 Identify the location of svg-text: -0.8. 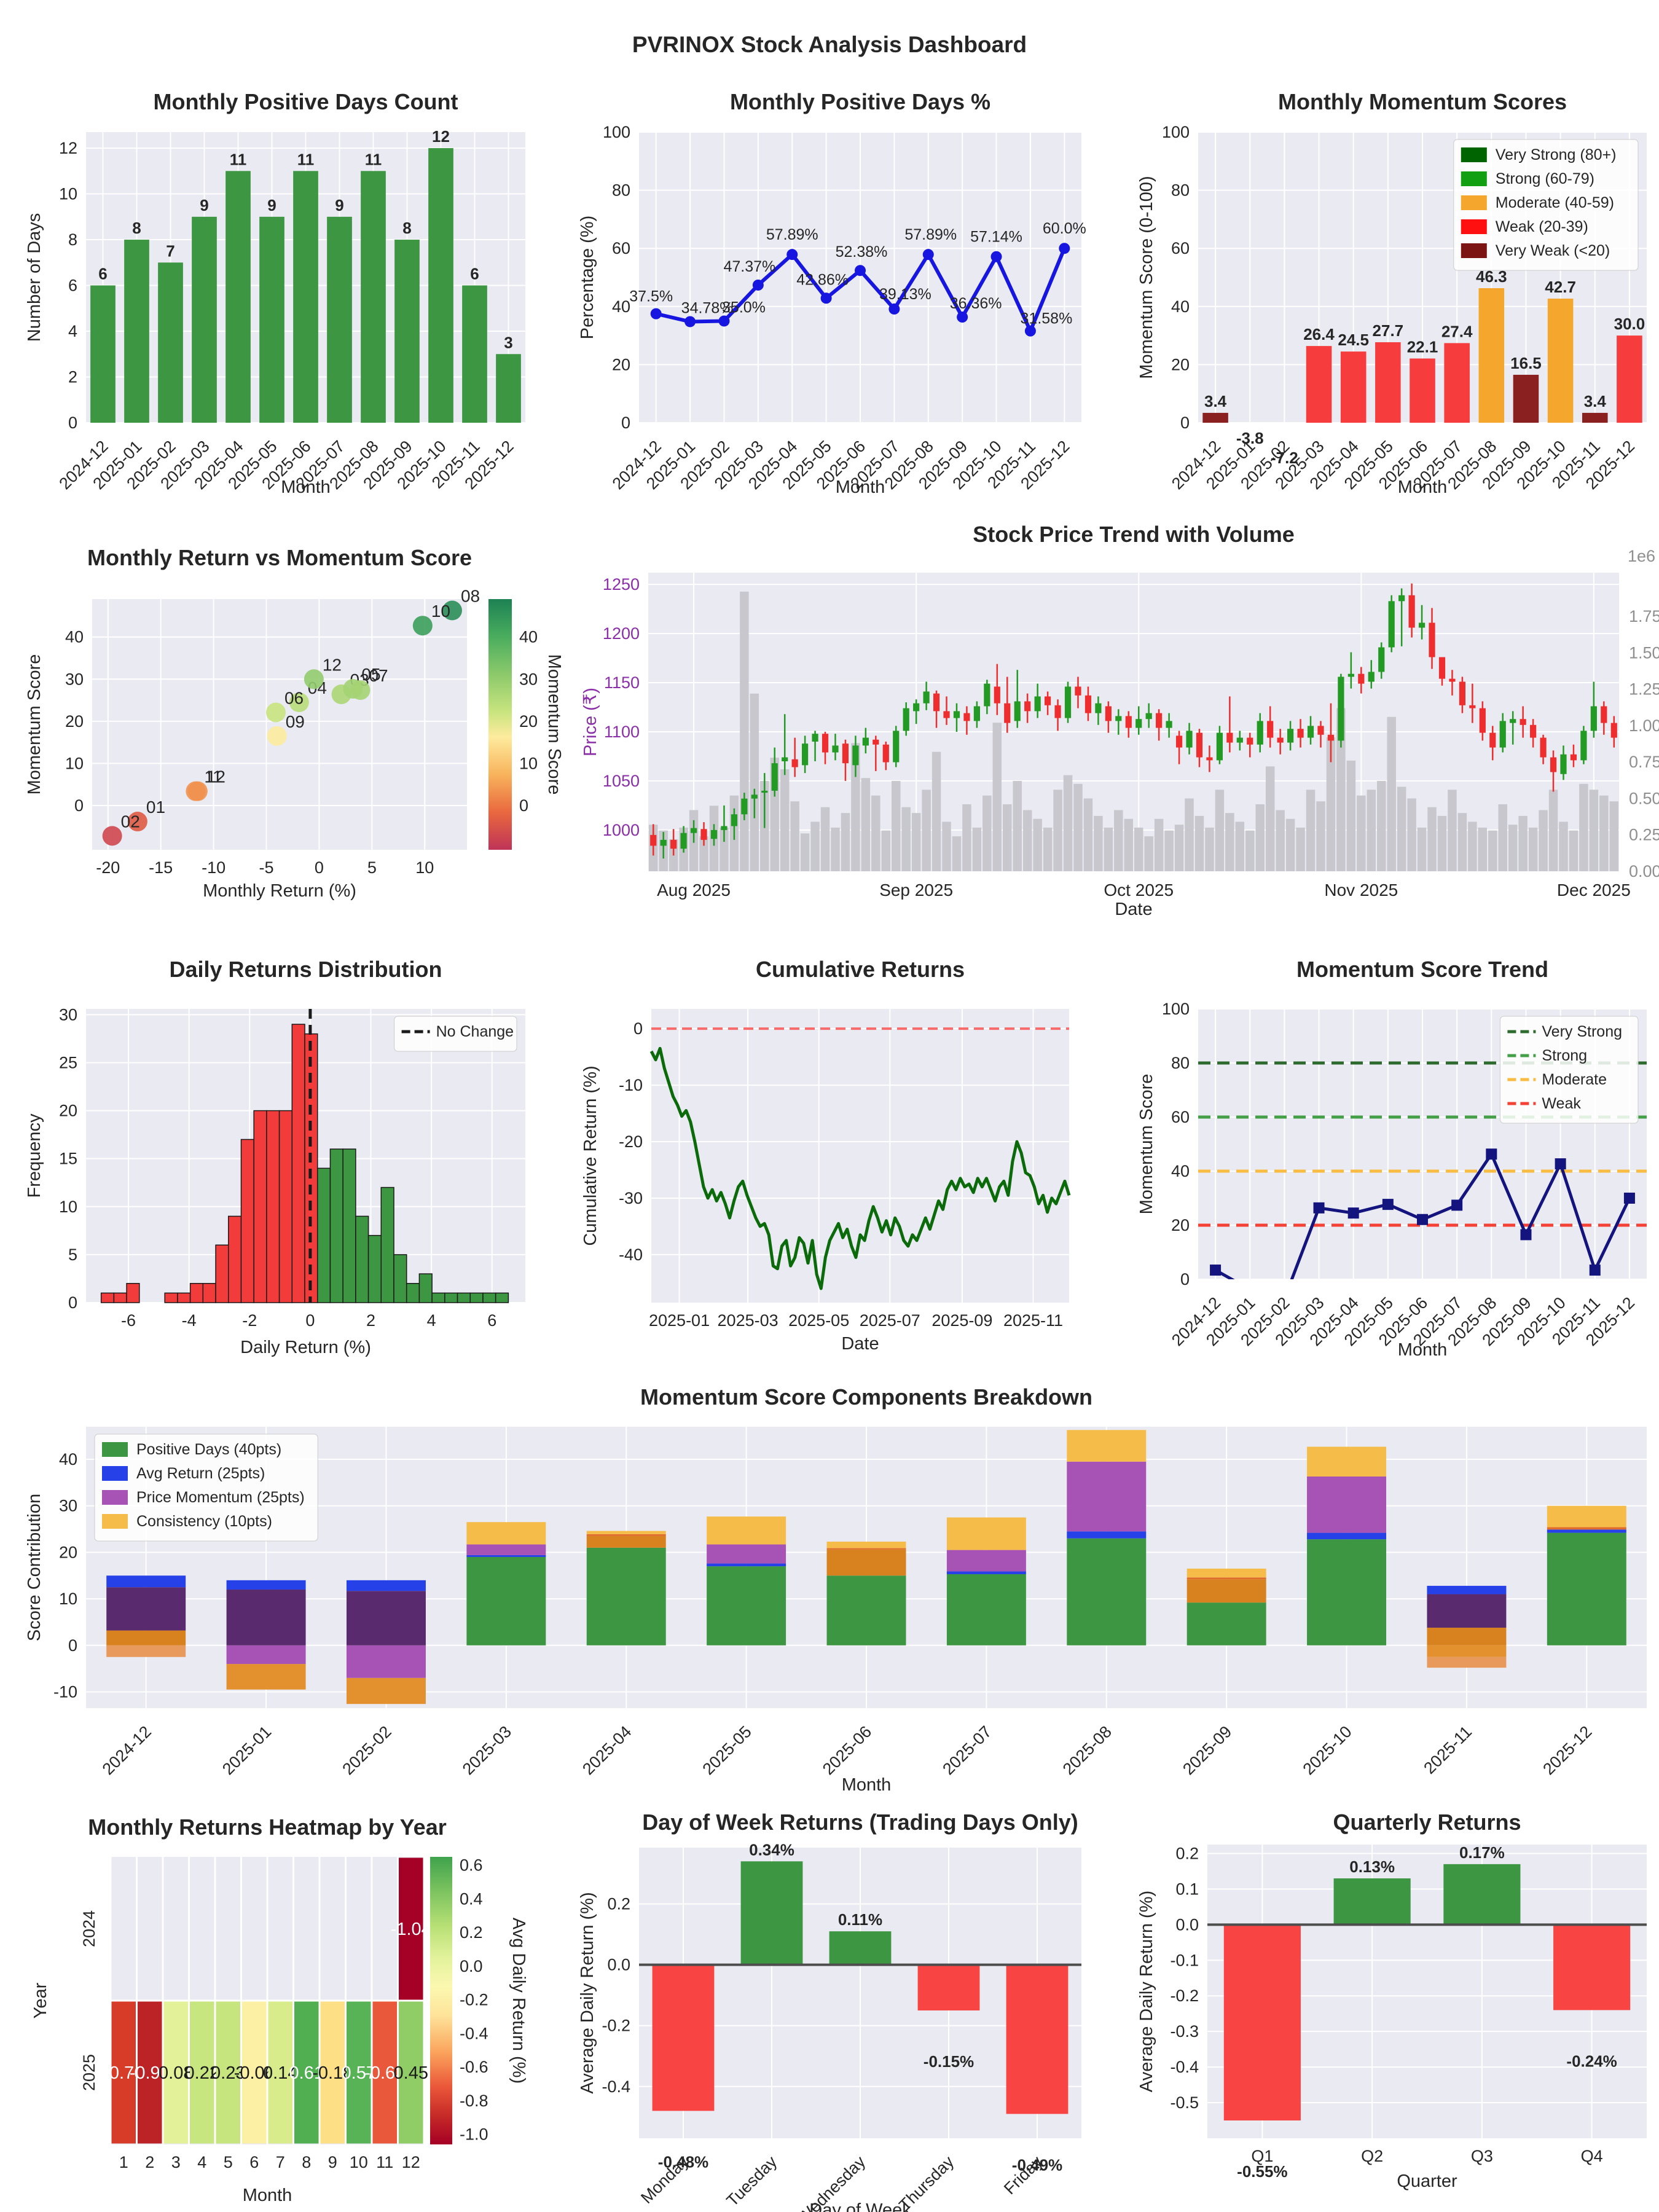
(474, 2101).